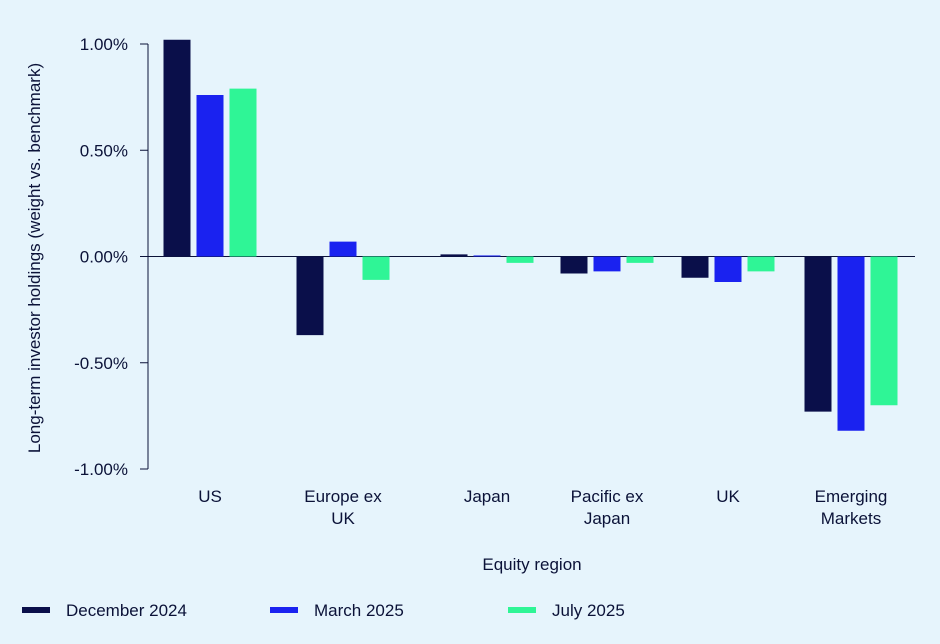  I want to click on y-tick-label: 0.50%, so click(104, 150).